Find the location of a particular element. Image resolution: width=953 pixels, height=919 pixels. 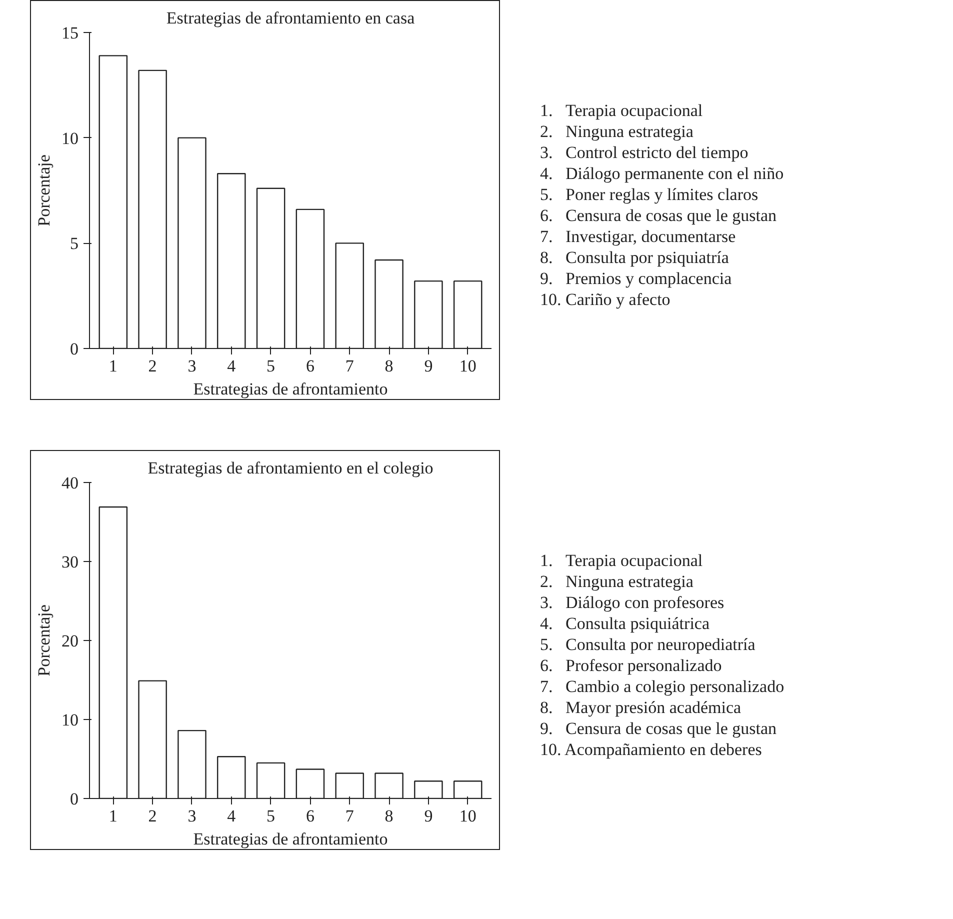

text: 3. Diálogo con profesores is located at coordinates (633, 602).